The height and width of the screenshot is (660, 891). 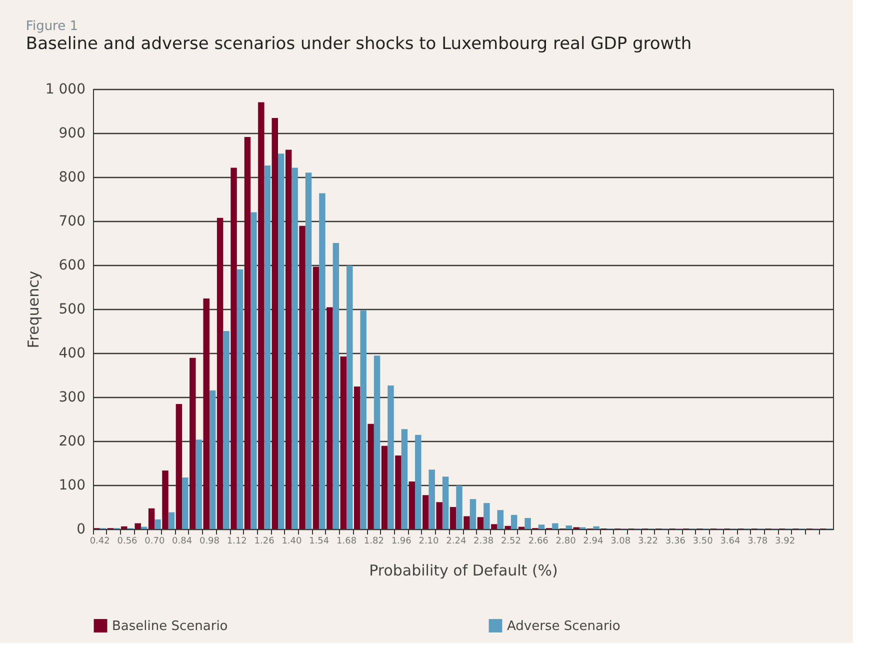 I want to click on y-tick-label: 100, so click(x=72, y=486).